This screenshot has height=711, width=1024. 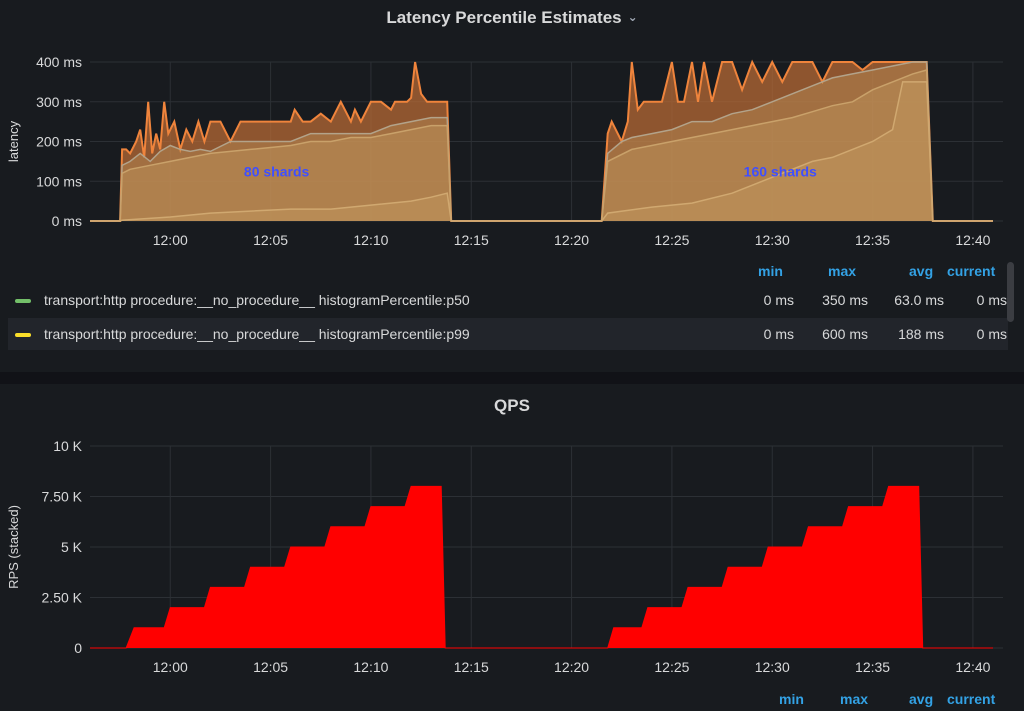 What do you see at coordinates (971, 271) in the screenshot?
I see `legend-header-current: current` at bounding box center [971, 271].